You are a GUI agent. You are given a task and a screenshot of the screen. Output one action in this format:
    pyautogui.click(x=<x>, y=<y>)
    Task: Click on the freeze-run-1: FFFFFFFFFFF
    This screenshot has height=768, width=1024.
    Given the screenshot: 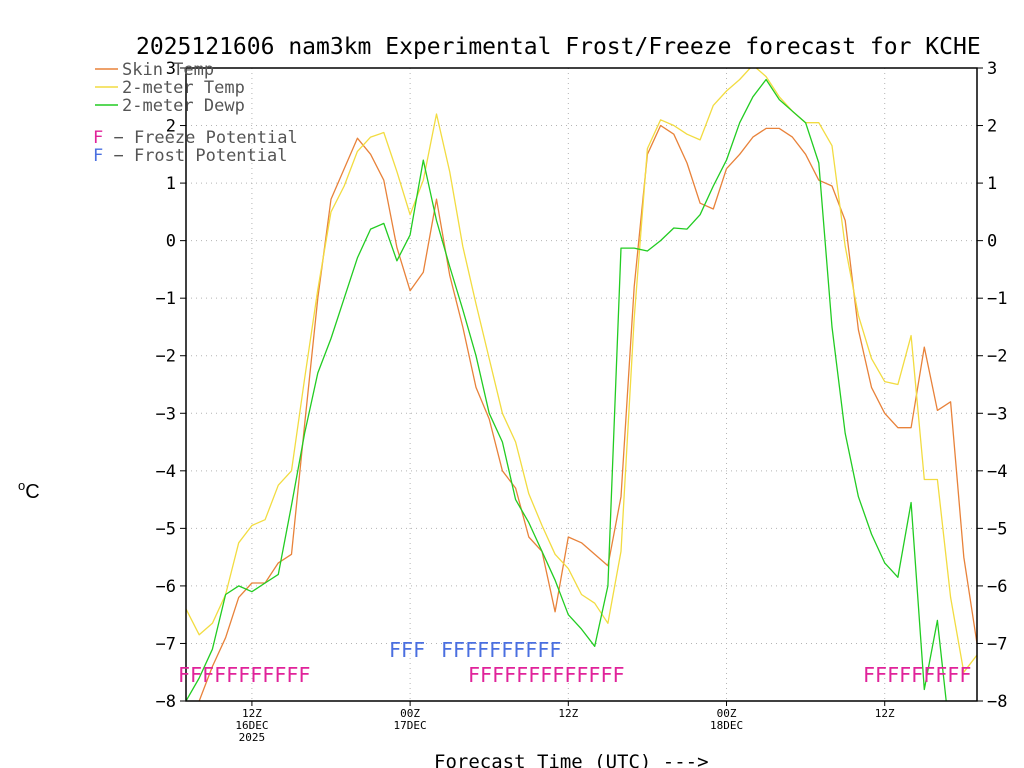 What is the action you would take?
    pyautogui.click(x=244, y=675)
    